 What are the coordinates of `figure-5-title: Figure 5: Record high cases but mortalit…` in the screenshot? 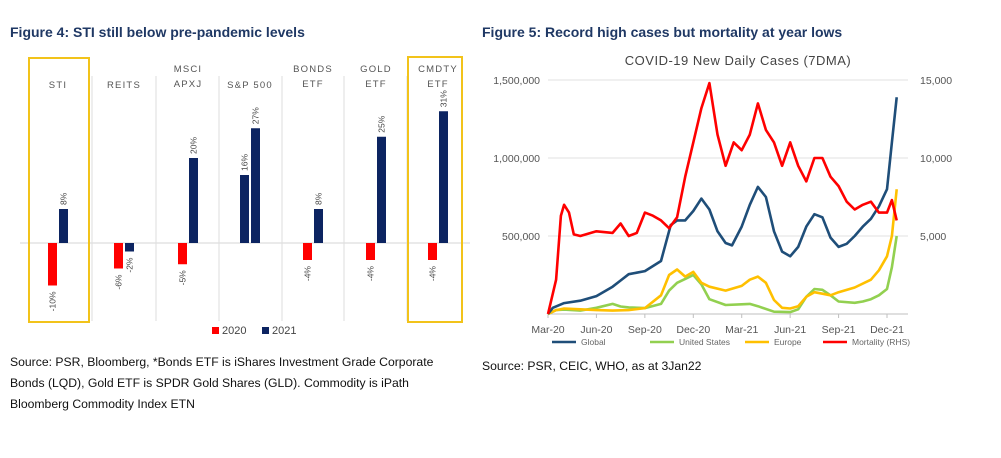 It's located at (662, 32).